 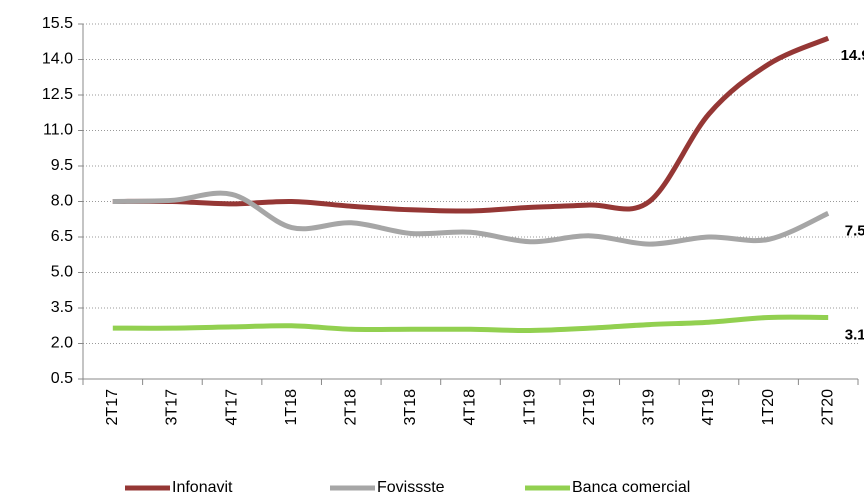 I want to click on x-tick-label: 2T18, so click(x=350, y=407).